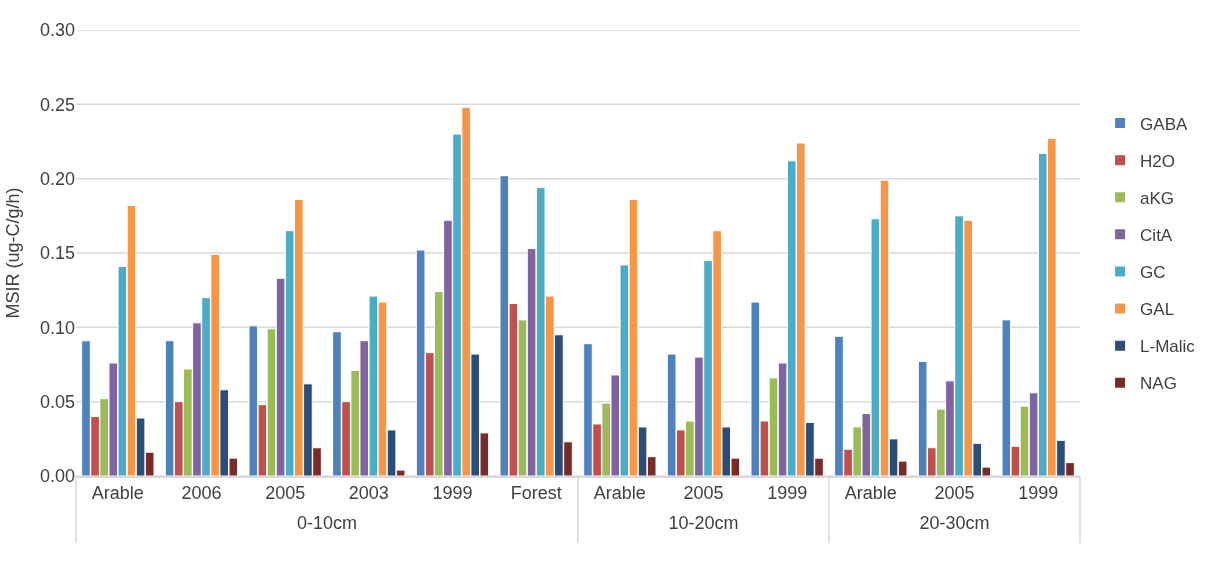 This screenshot has width=1213, height=566. What do you see at coordinates (57, 401) in the screenshot?
I see `y-tick-label: 0.05` at bounding box center [57, 401].